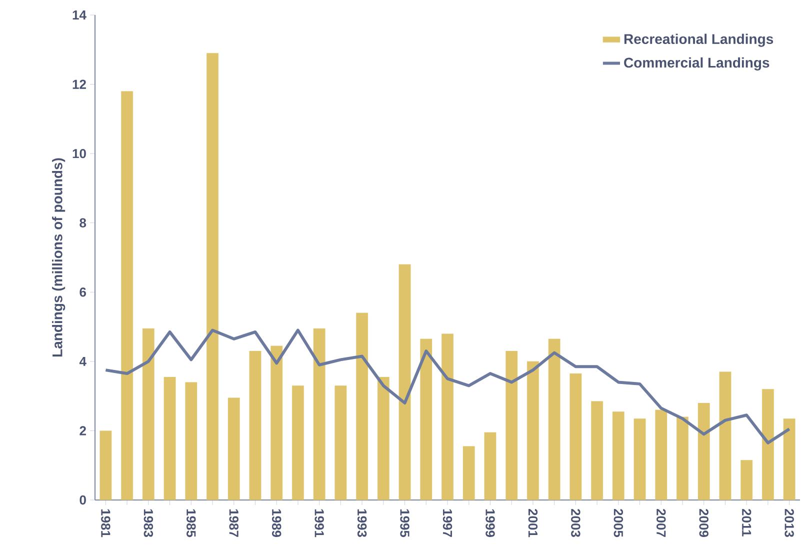  I want to click on x-tick-label: 1985, so click(191, 523).